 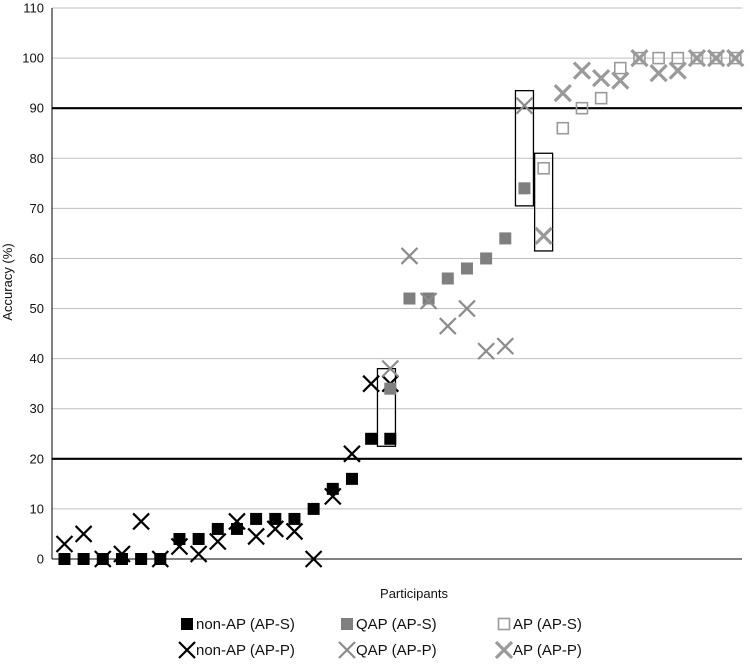 What do you see at coordinates (245, 624) in the screenshot?
I see `legend-label: non-AP (AP-S)` at bounding box center [245, 624].